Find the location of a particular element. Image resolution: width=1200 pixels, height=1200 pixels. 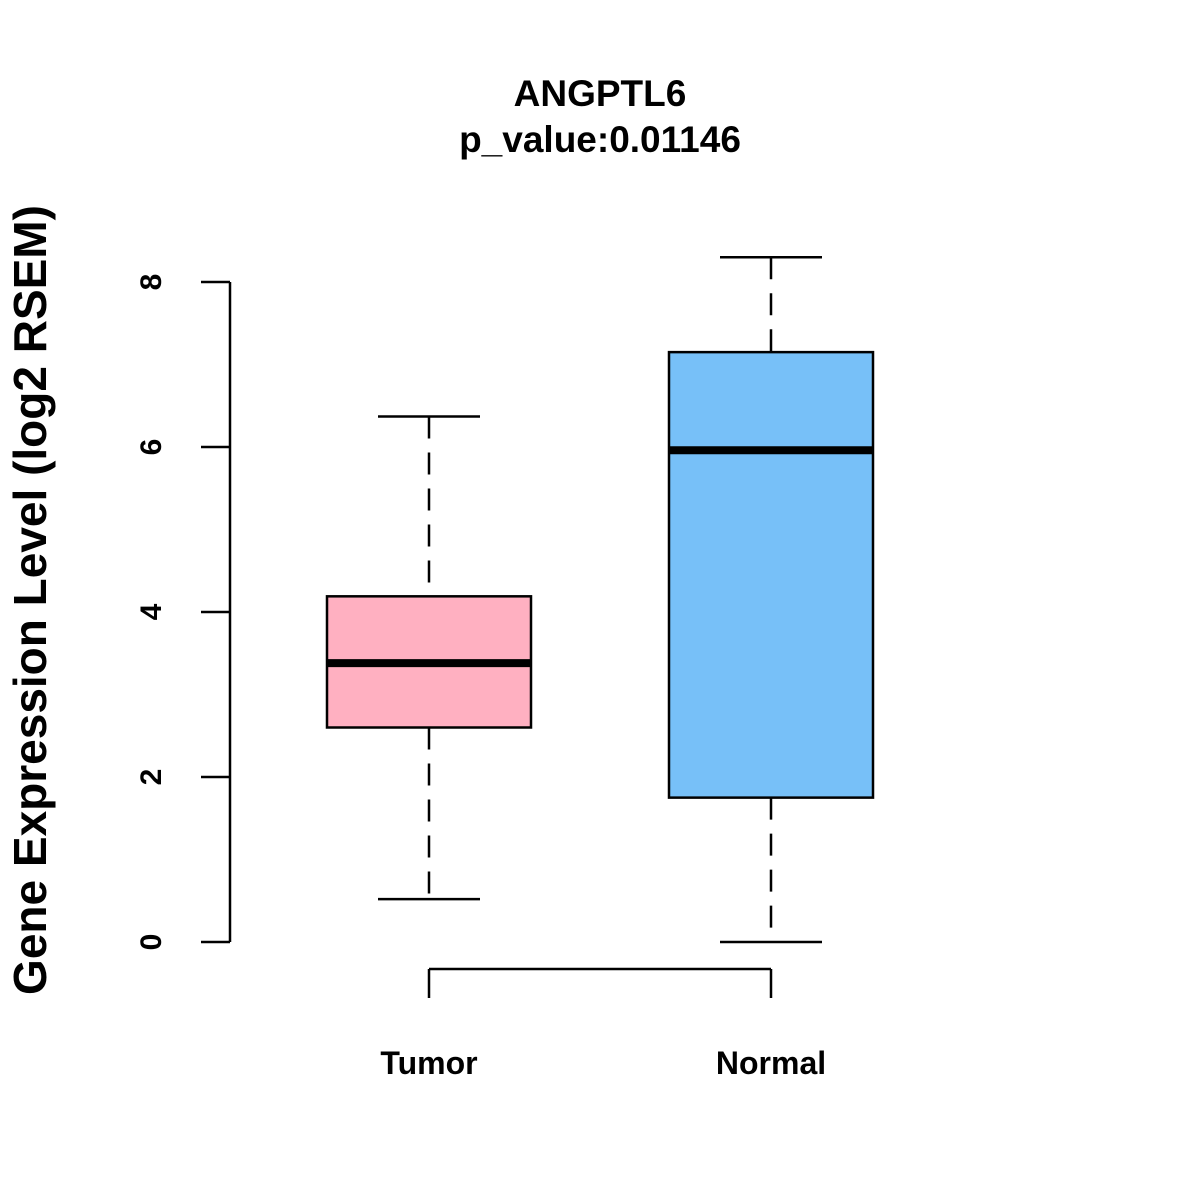

y-tick-label-3: 6 is located at coordinates (151, 447).